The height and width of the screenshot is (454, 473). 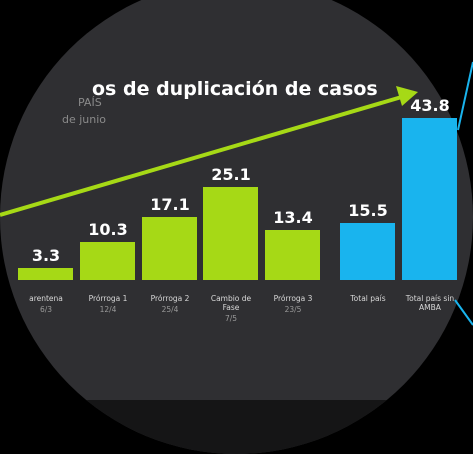 I want to click on value-label: 15.5, so click(x=368, y=210).